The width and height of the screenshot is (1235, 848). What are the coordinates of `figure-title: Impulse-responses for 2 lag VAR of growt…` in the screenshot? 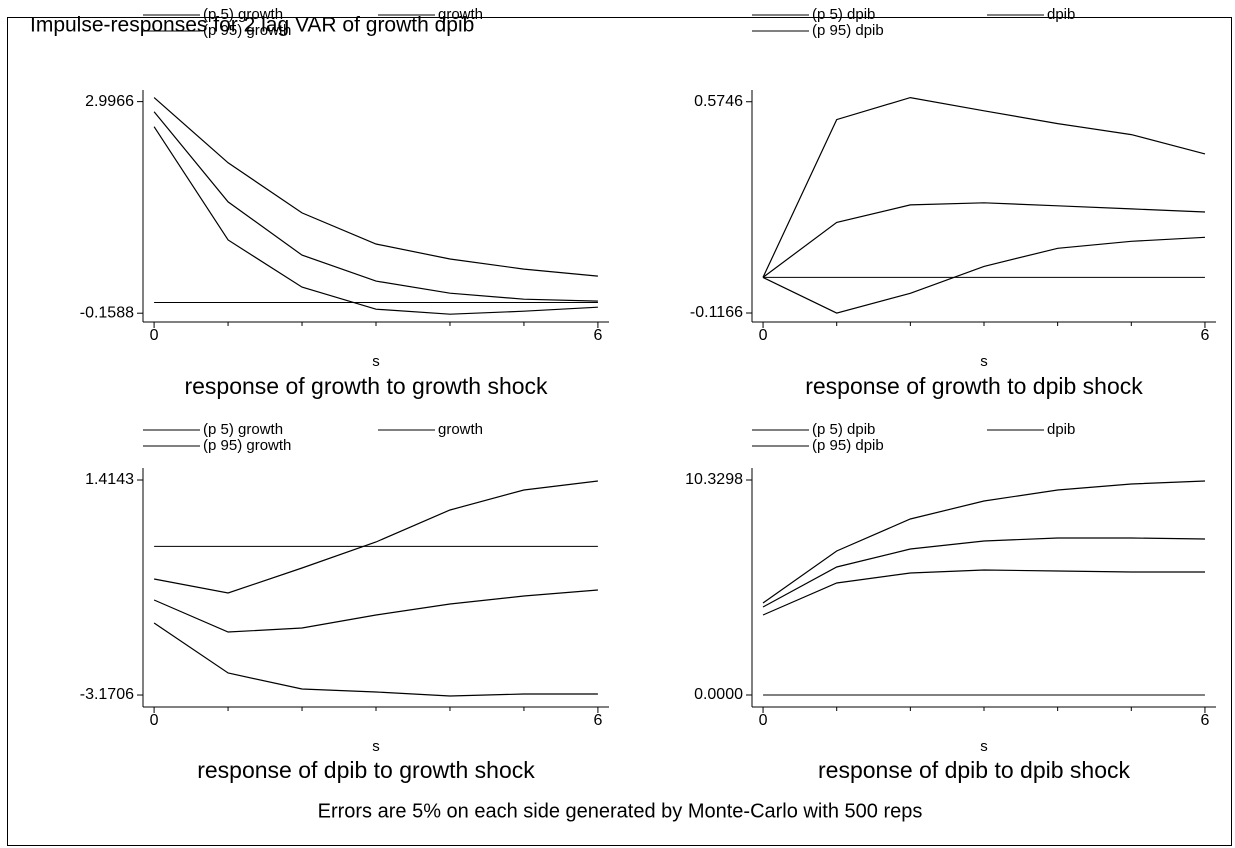 It's located at (252, 25).